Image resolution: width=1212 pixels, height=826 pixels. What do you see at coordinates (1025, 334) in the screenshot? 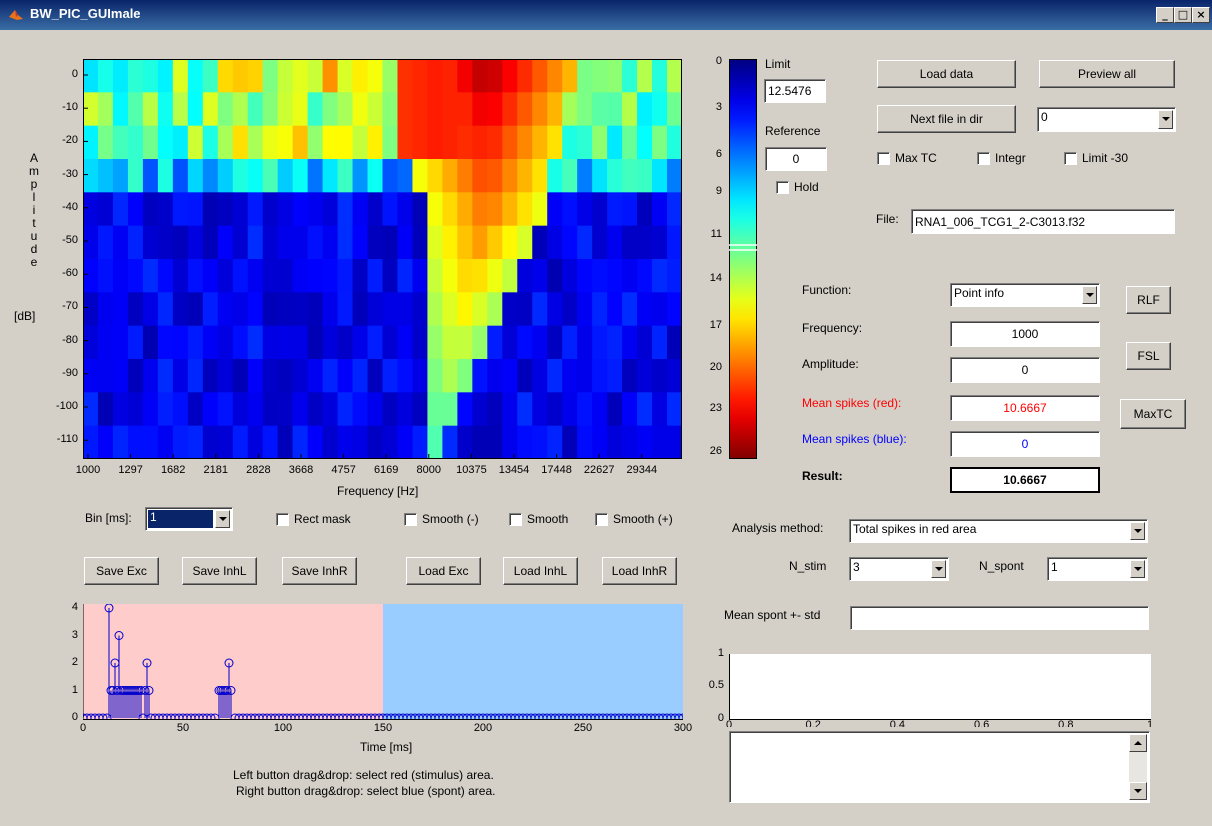
I see `frequency-input: 1000` at bounding box center [1025, 334].